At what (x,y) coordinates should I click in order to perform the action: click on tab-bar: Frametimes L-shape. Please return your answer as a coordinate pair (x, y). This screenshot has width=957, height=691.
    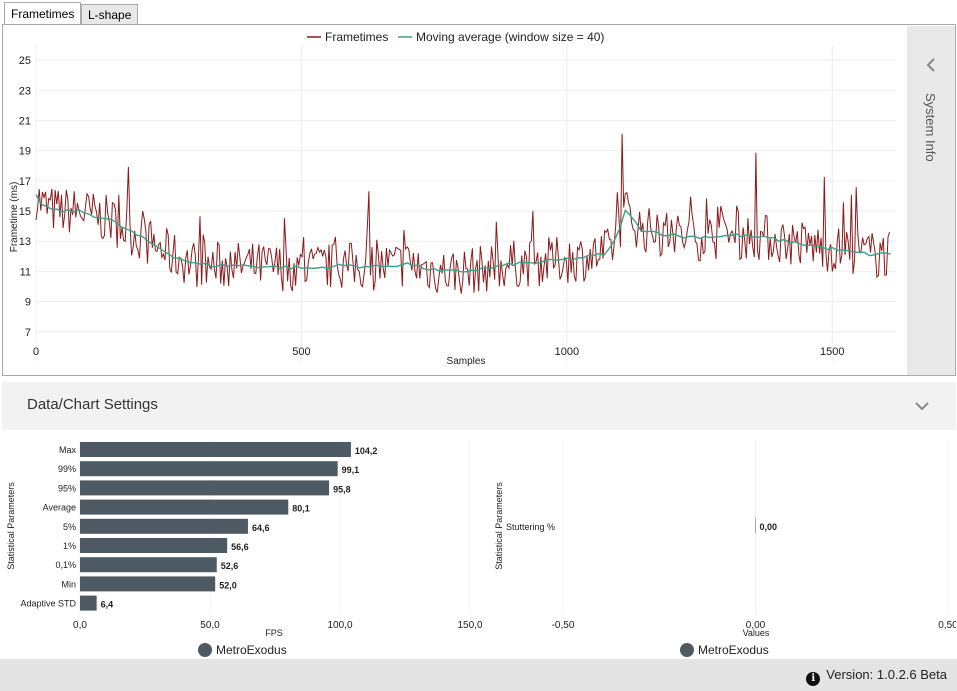
    Looking at the image, I should click on (478, 12).